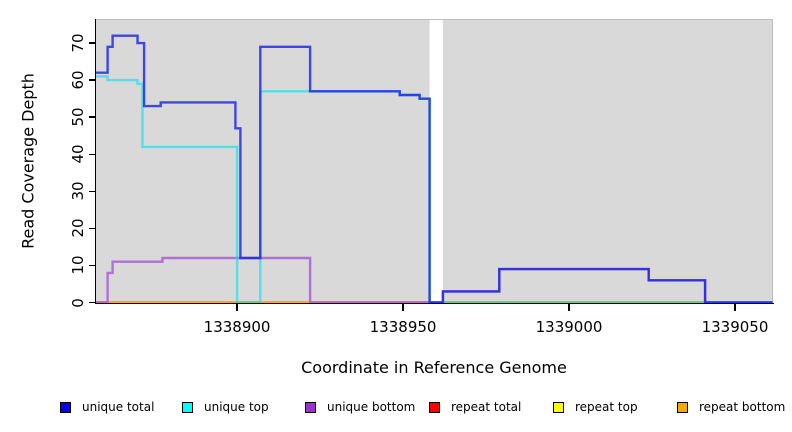 The height and width of the screenshot is (432, 792). Describe the element at coordinates (434, 303) in the screenshot. I see `x-axis-line` at that location.